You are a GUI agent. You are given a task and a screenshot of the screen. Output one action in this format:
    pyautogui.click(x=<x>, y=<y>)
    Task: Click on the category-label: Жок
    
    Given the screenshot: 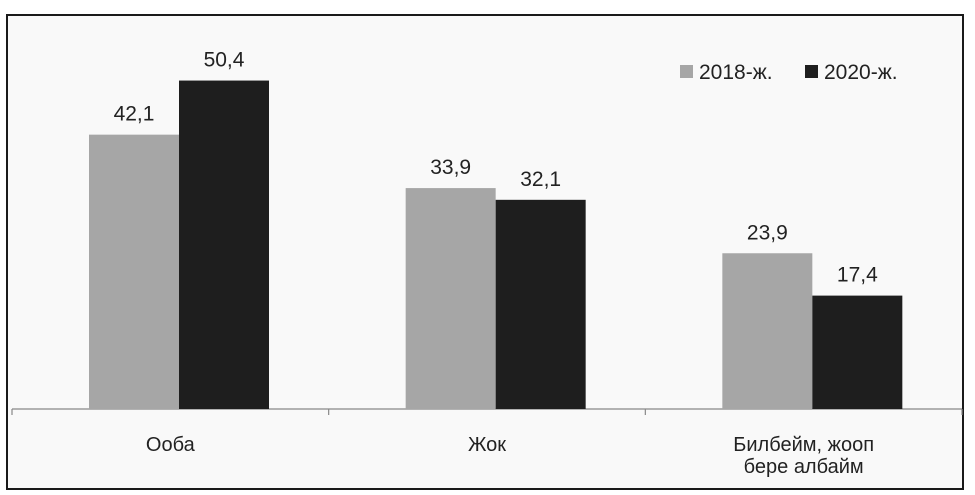 What is the action you would take?
    pyautogui.click(x=487, y=445)
    